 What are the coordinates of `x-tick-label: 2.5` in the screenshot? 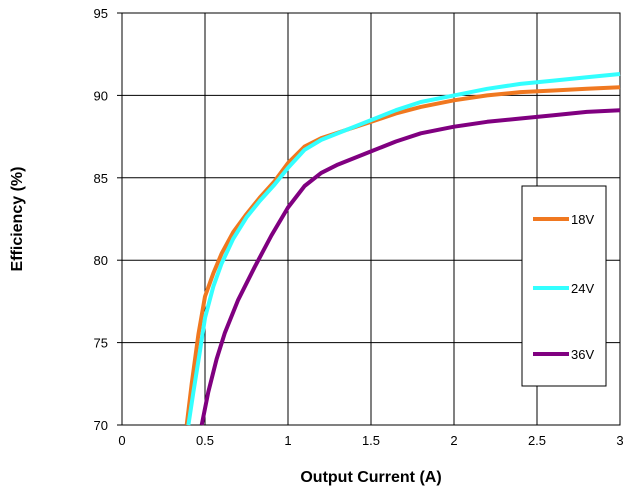 It's located at (537, 440).